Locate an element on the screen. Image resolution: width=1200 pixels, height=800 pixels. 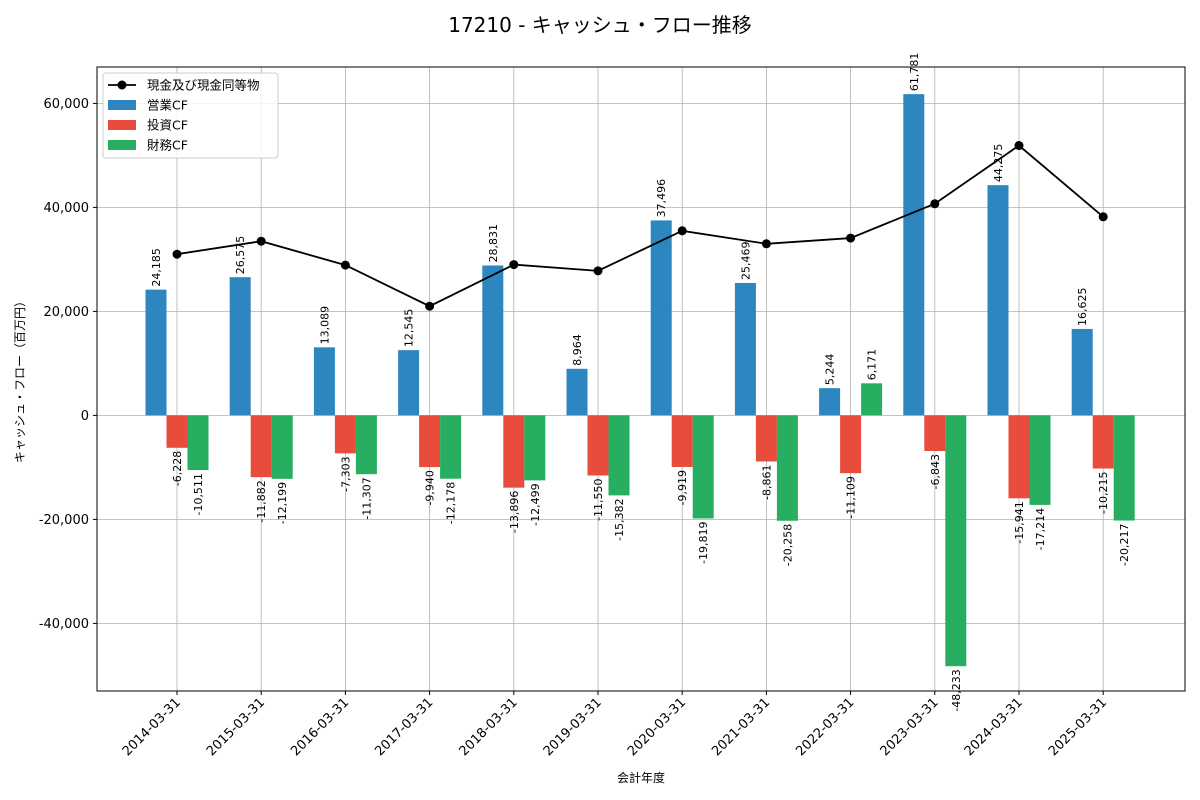
bar-value-label: -12,199 is located at coordinates (282, 503).